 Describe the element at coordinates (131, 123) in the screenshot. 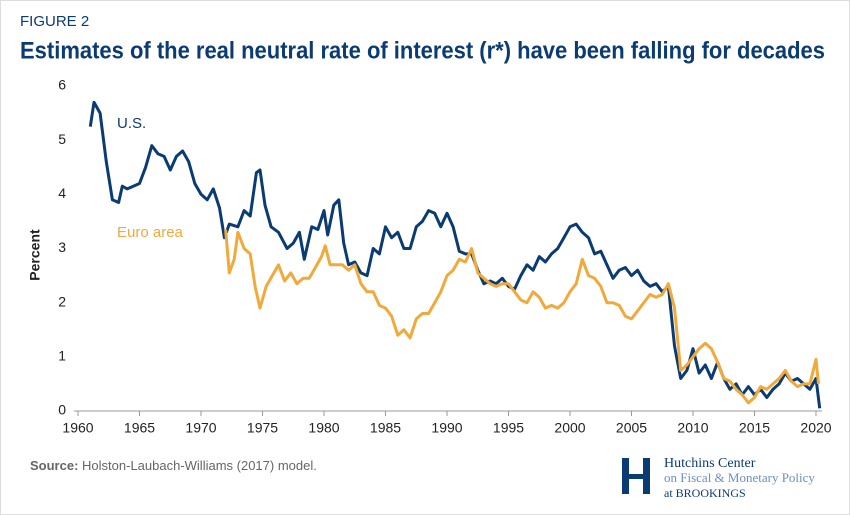

I see `series-label: U.S.` at that location.